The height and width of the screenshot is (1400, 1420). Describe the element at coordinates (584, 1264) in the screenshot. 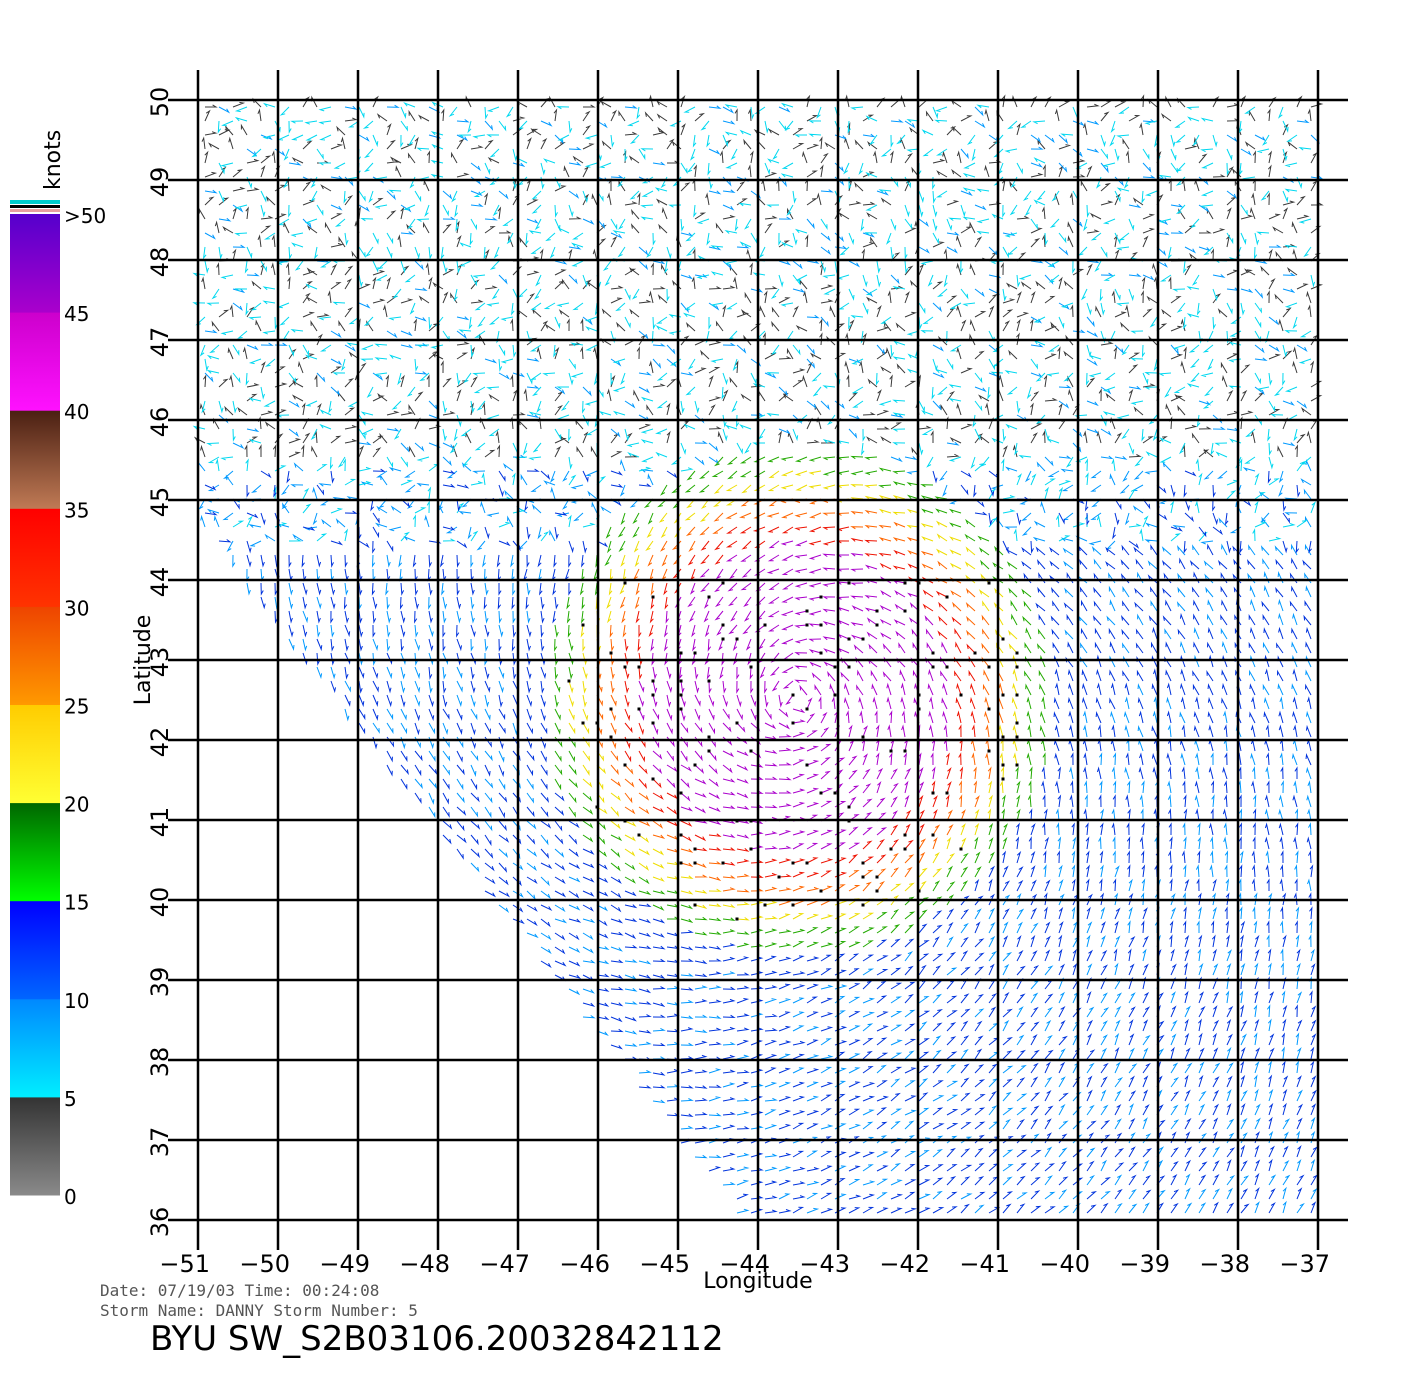

I see `lon-tick-label: −46` at that location.